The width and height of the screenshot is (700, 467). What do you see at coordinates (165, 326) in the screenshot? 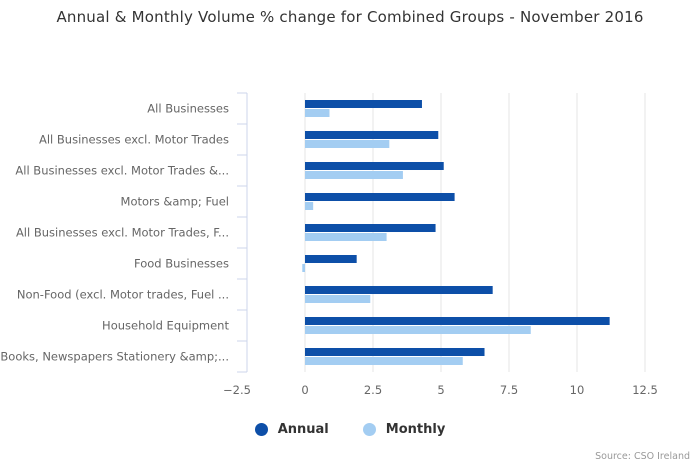
I see `category-label: Household Equipment` at bounding box center [165, 326].